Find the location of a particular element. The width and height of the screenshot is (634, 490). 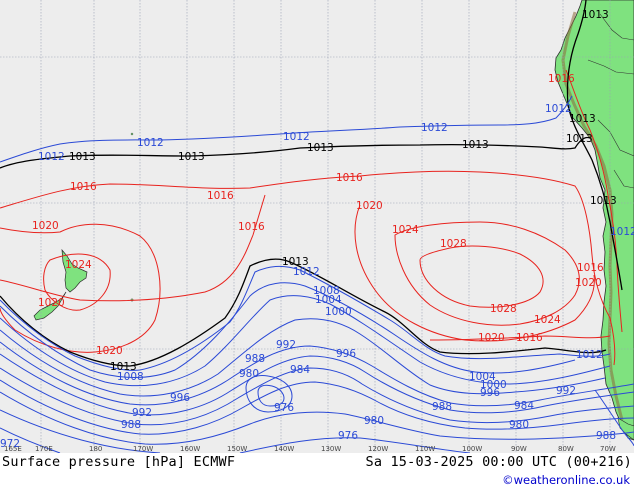

tick-label: 180 is located at coordinates (95, 449).